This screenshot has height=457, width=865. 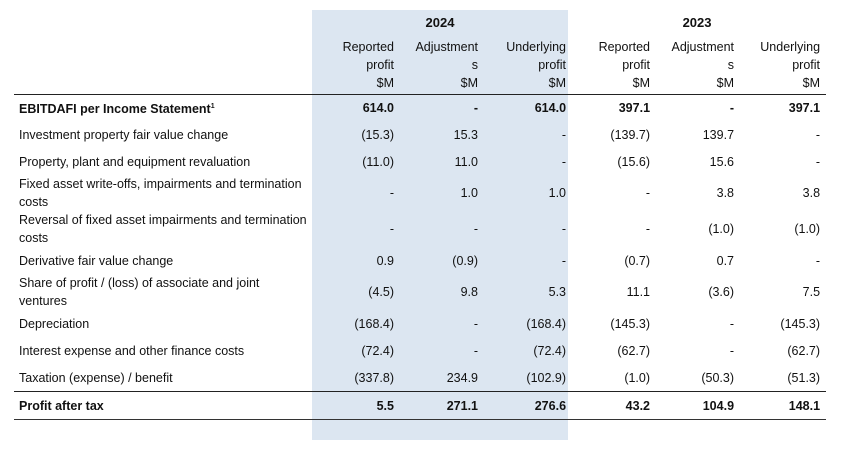 What do you see at coordinates (721, 292) in the screenshot?
I see `cell-value: (3.6)` at bounding box center [721, 292].